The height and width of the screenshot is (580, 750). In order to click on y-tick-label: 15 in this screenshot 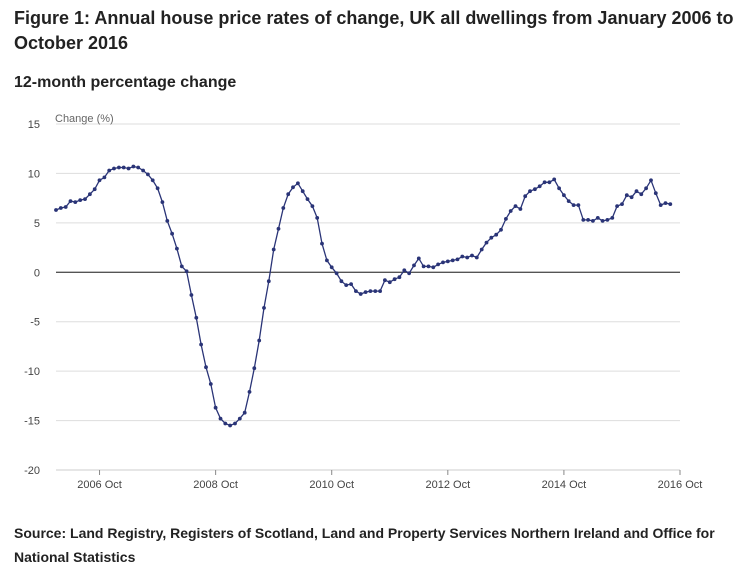, I will do `click(34, 125)`.